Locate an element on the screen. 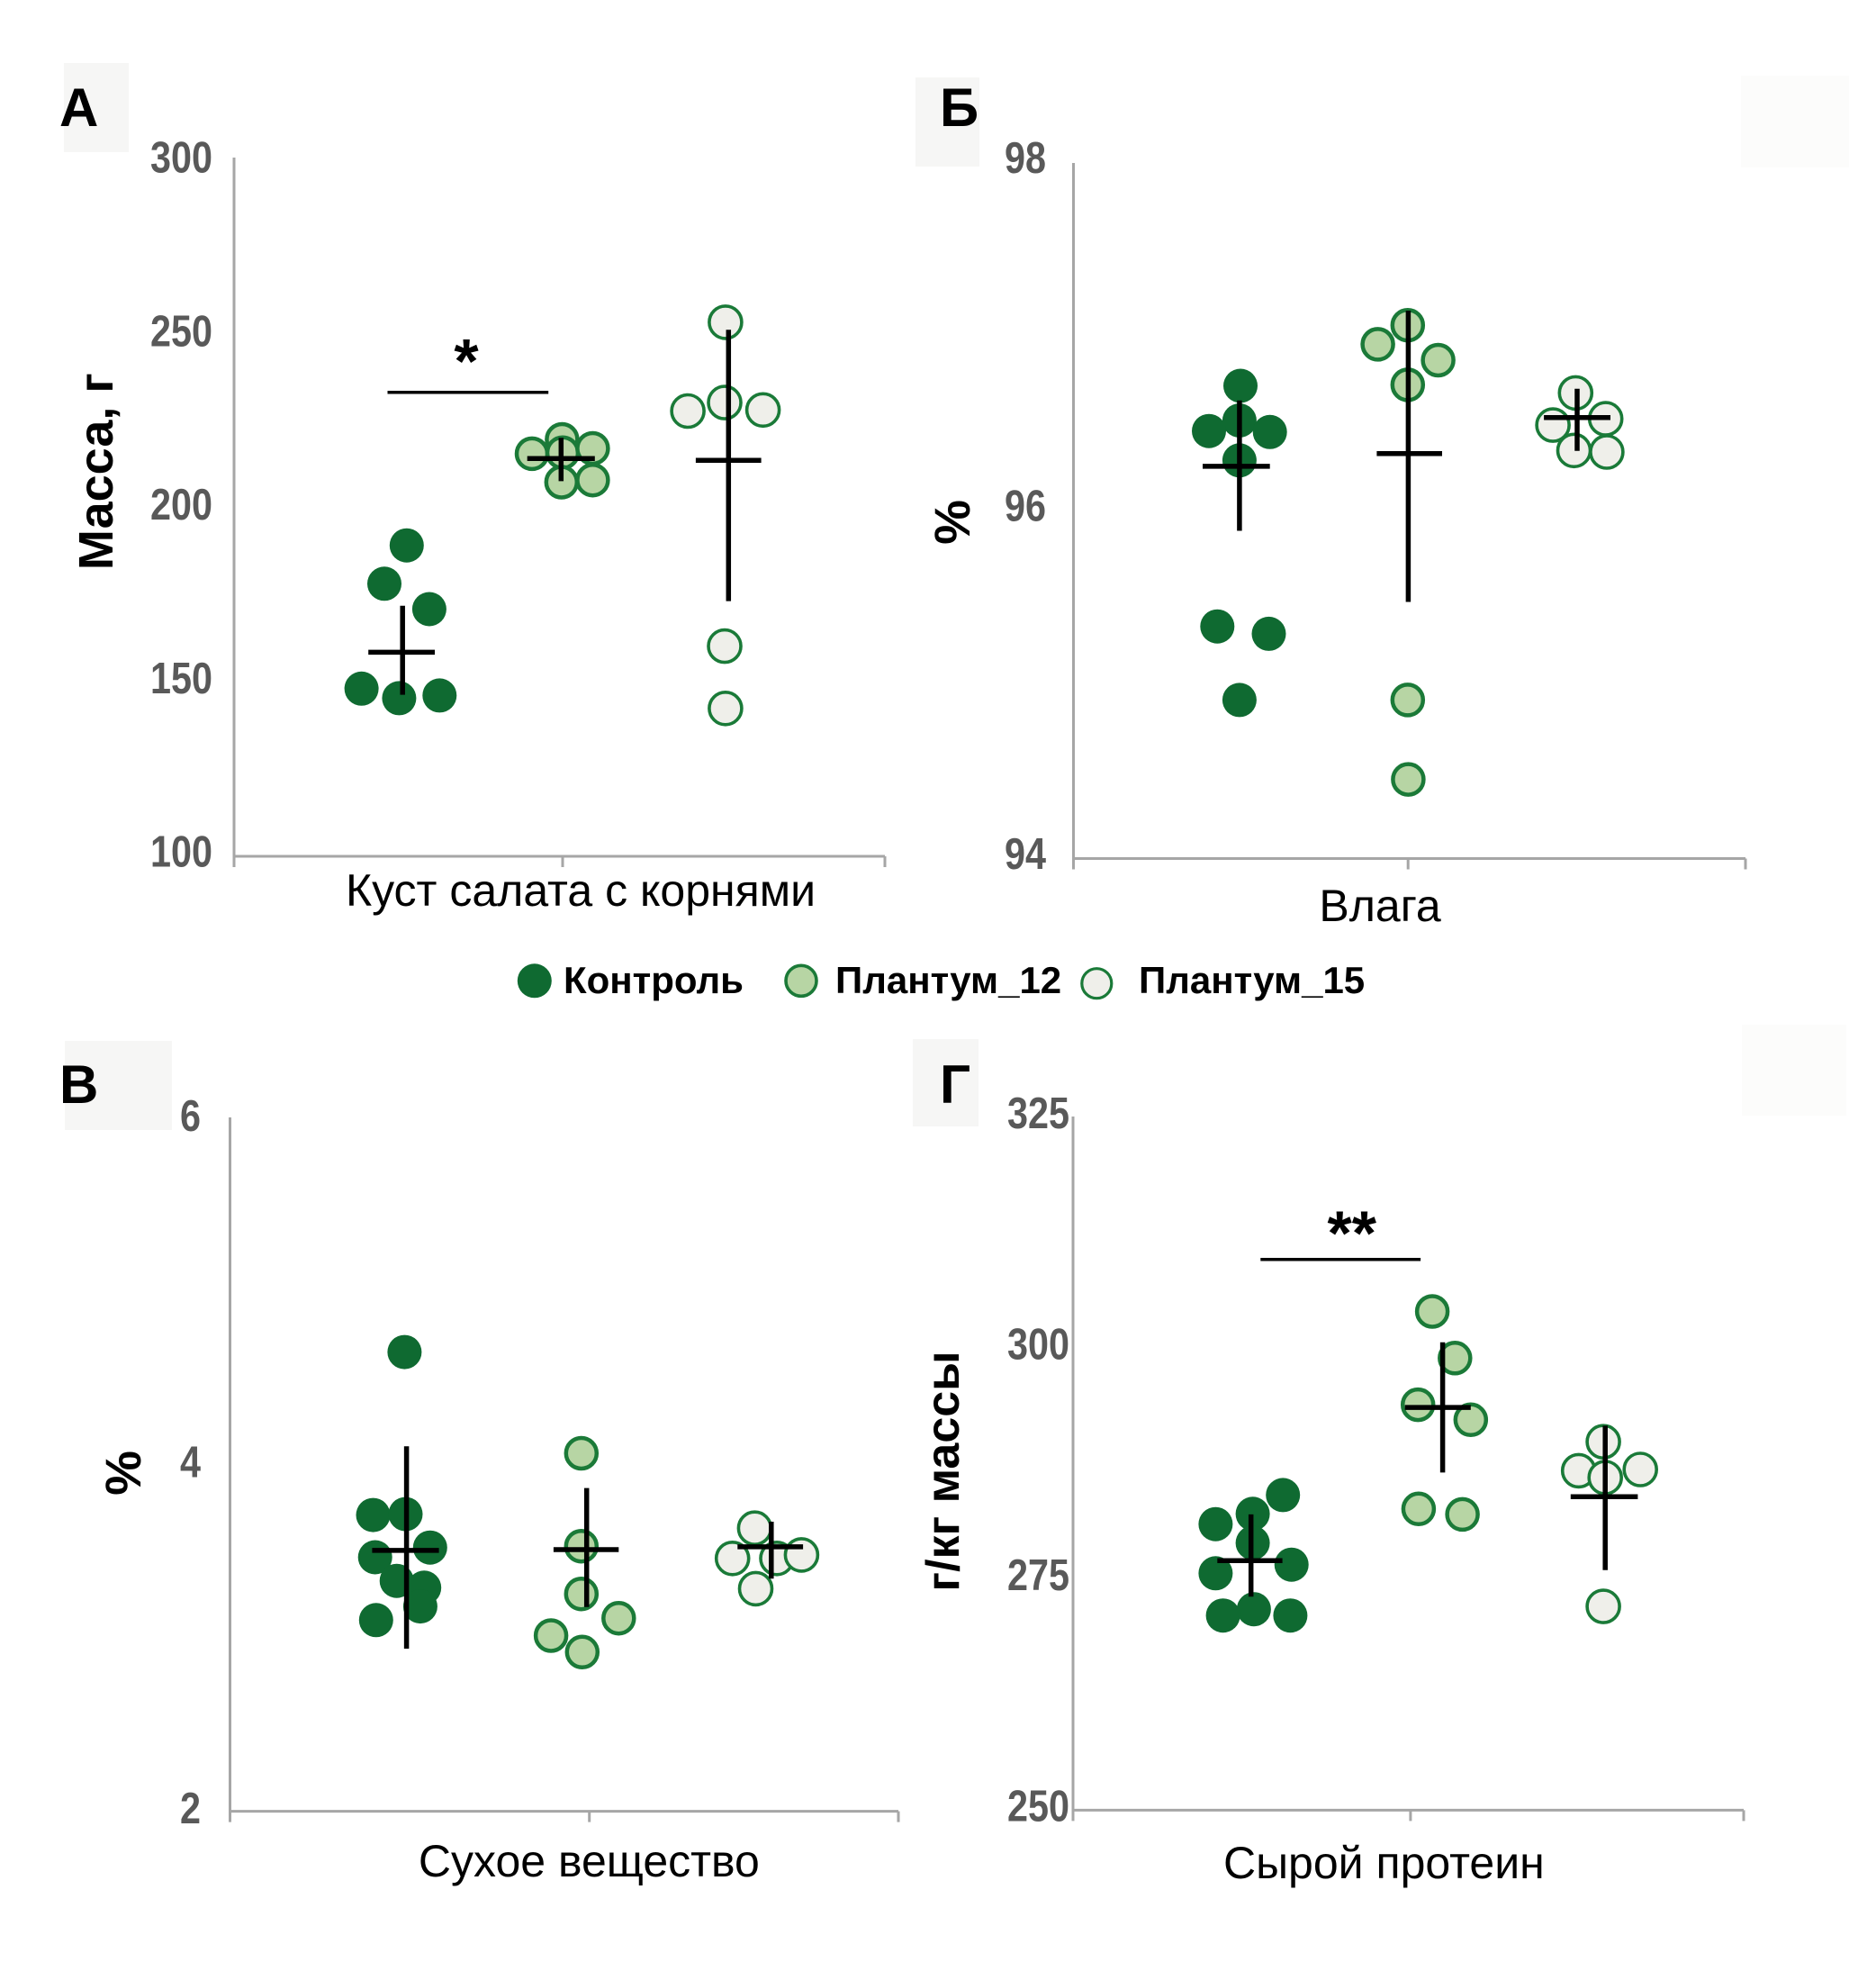 Image resolution: width=1876 pixels, height=1971 pixels. svg-text: 275 is located at coordinates (1038, 1575).